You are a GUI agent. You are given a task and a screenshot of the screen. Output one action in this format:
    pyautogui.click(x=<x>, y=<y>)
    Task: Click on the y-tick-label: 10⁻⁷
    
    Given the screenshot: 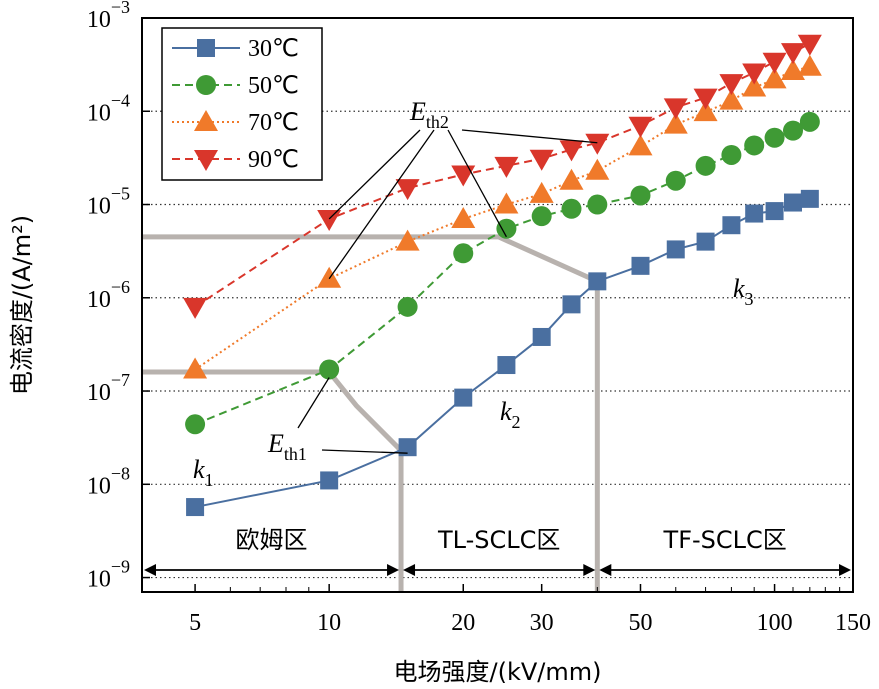 What is the action you would take?
    pyautogui.click(x=108, y=388)
    